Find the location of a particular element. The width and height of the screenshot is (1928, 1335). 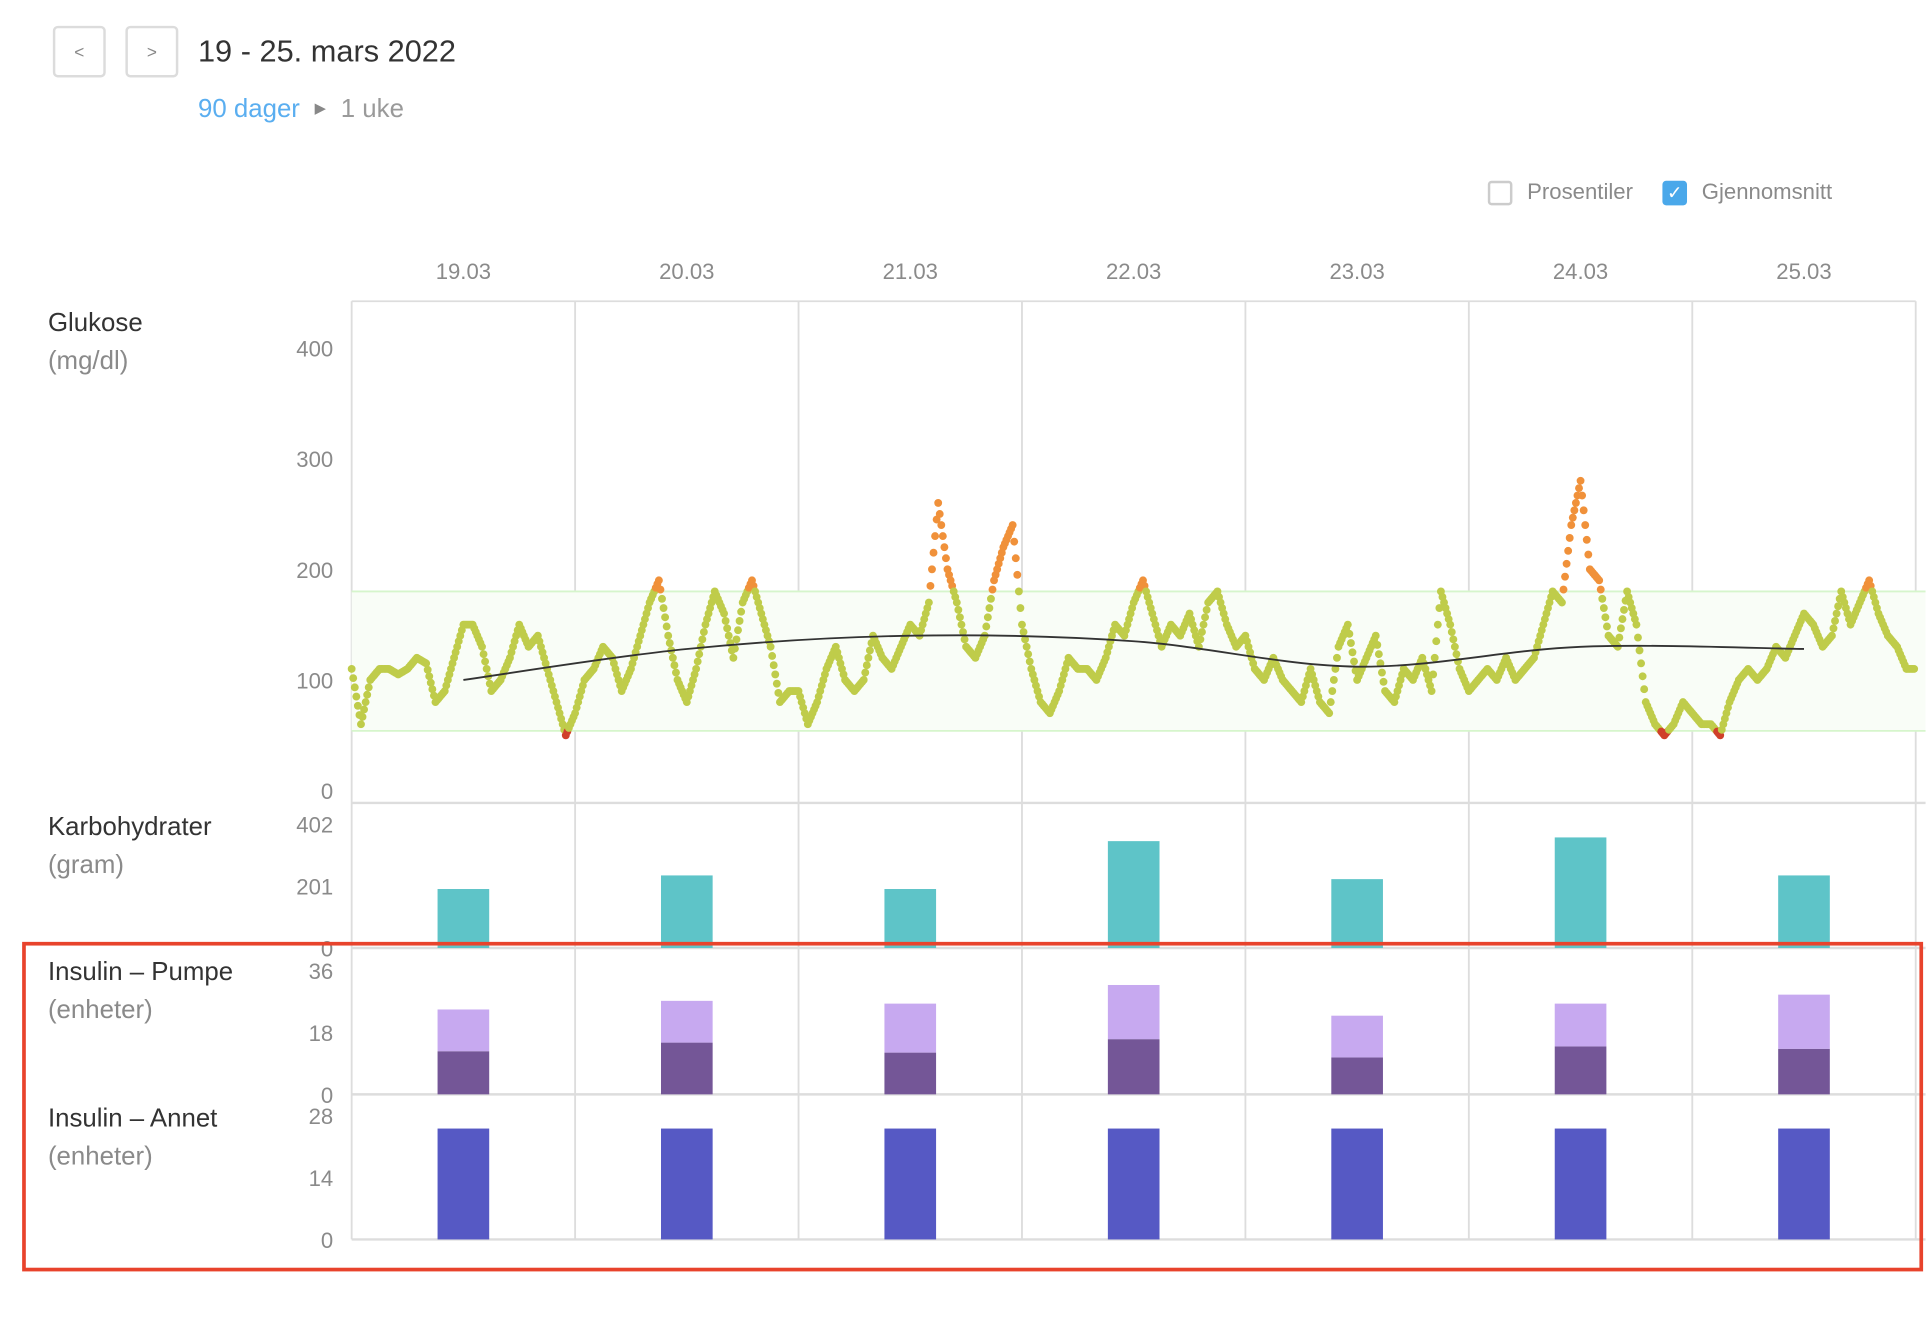

day-label: 20.03 is located at coordinates (686, 271).